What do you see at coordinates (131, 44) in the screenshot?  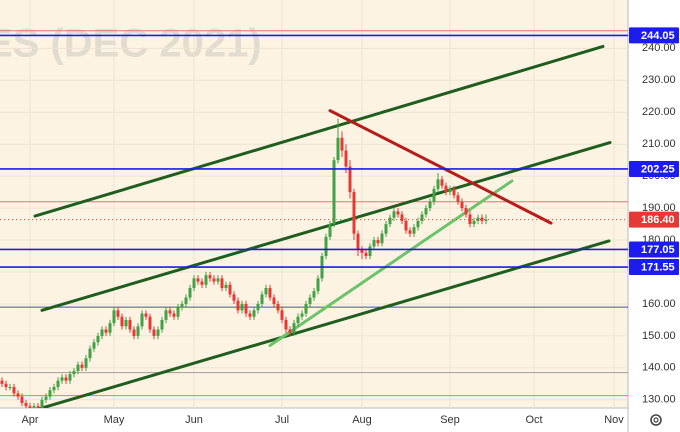 I see `watermark: ES (DEC 2021)` at bounding box center [131, 44].